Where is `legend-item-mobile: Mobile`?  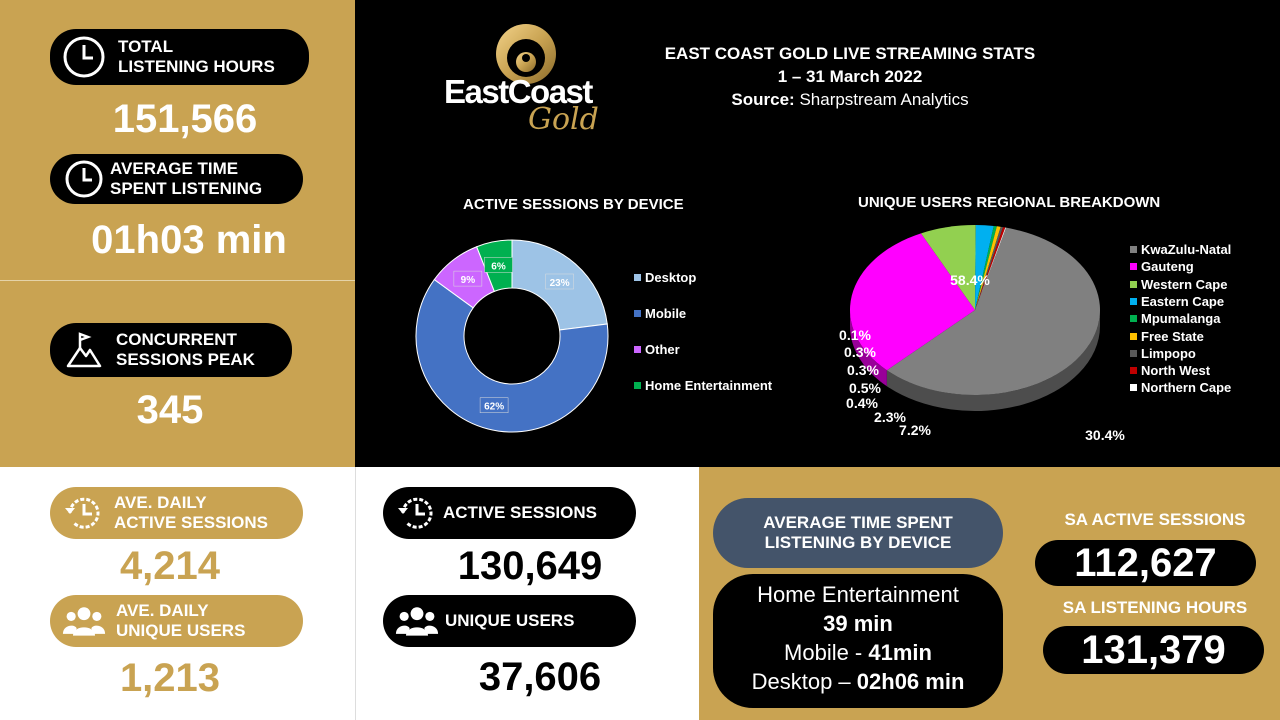 legend-item-mobile: Mobile is located at coordinates (660, 313).